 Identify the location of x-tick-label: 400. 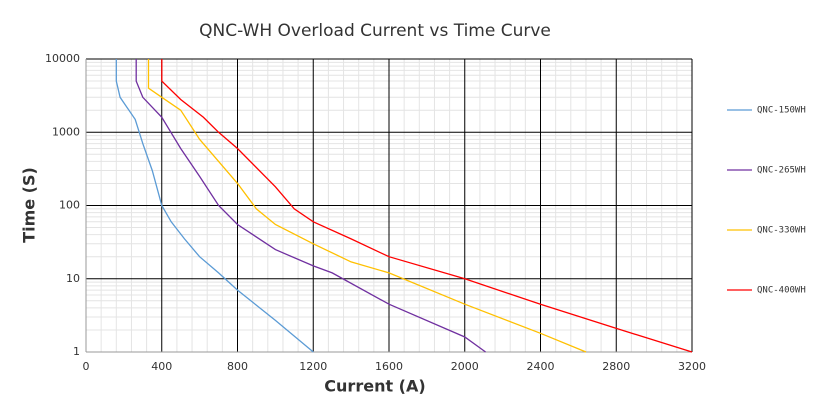
(161, 366).